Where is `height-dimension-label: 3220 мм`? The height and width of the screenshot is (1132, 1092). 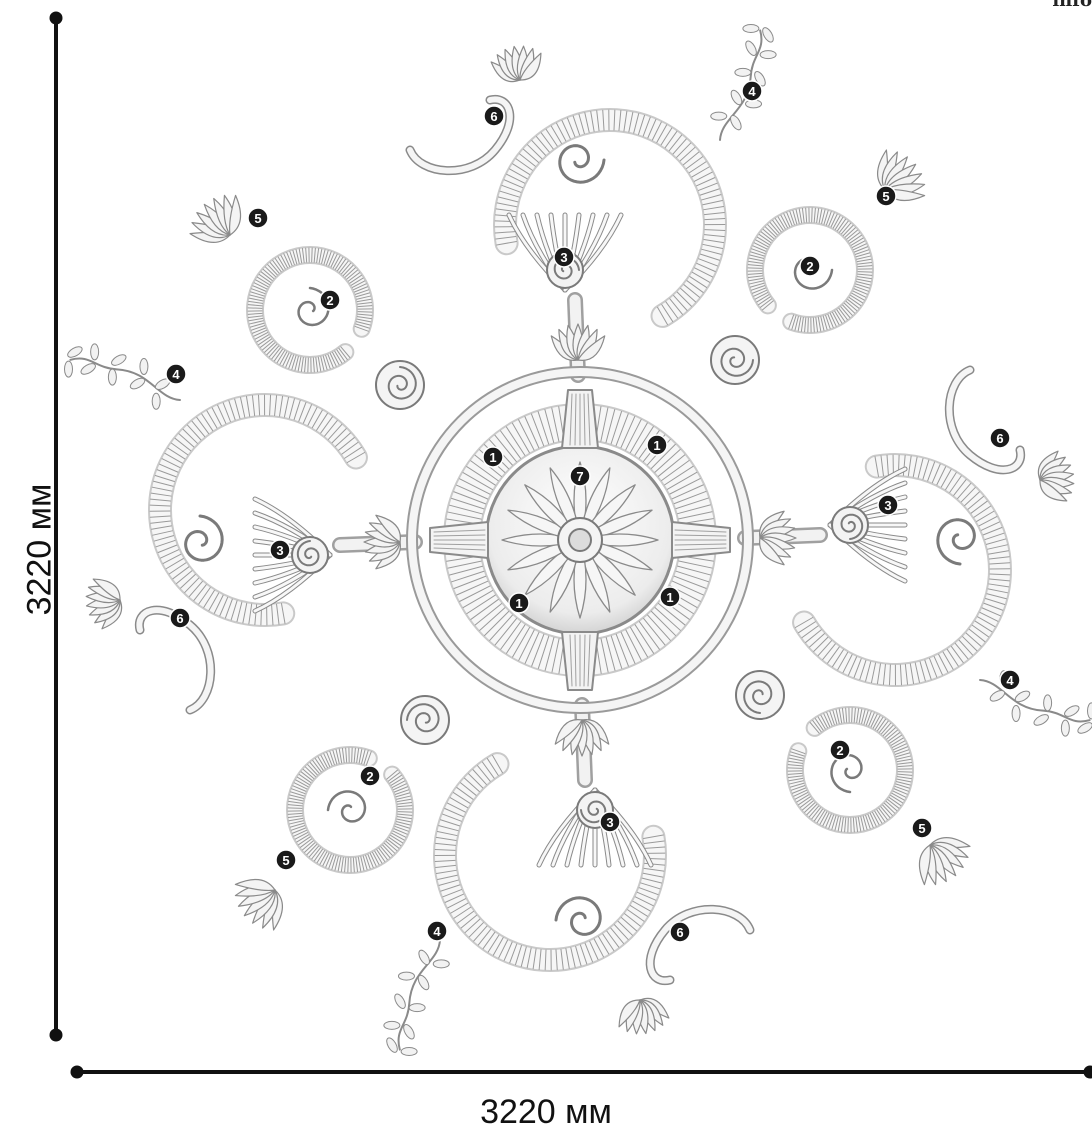 height-dimension-label: 3220 мм is located at coordinates (40, 550).